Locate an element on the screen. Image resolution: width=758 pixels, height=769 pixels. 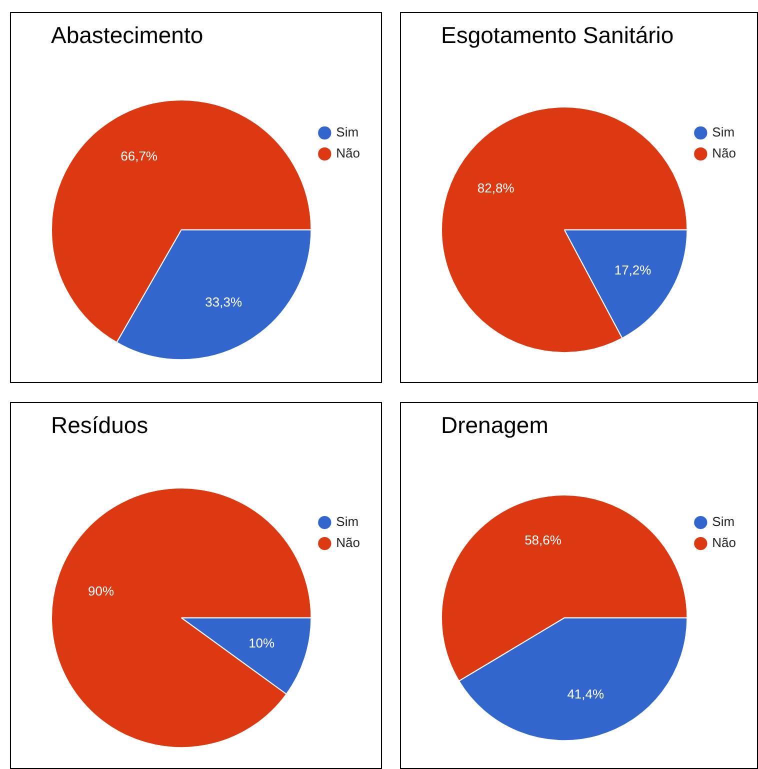
data-label: 17,2% is located at coordinates (633, 270).